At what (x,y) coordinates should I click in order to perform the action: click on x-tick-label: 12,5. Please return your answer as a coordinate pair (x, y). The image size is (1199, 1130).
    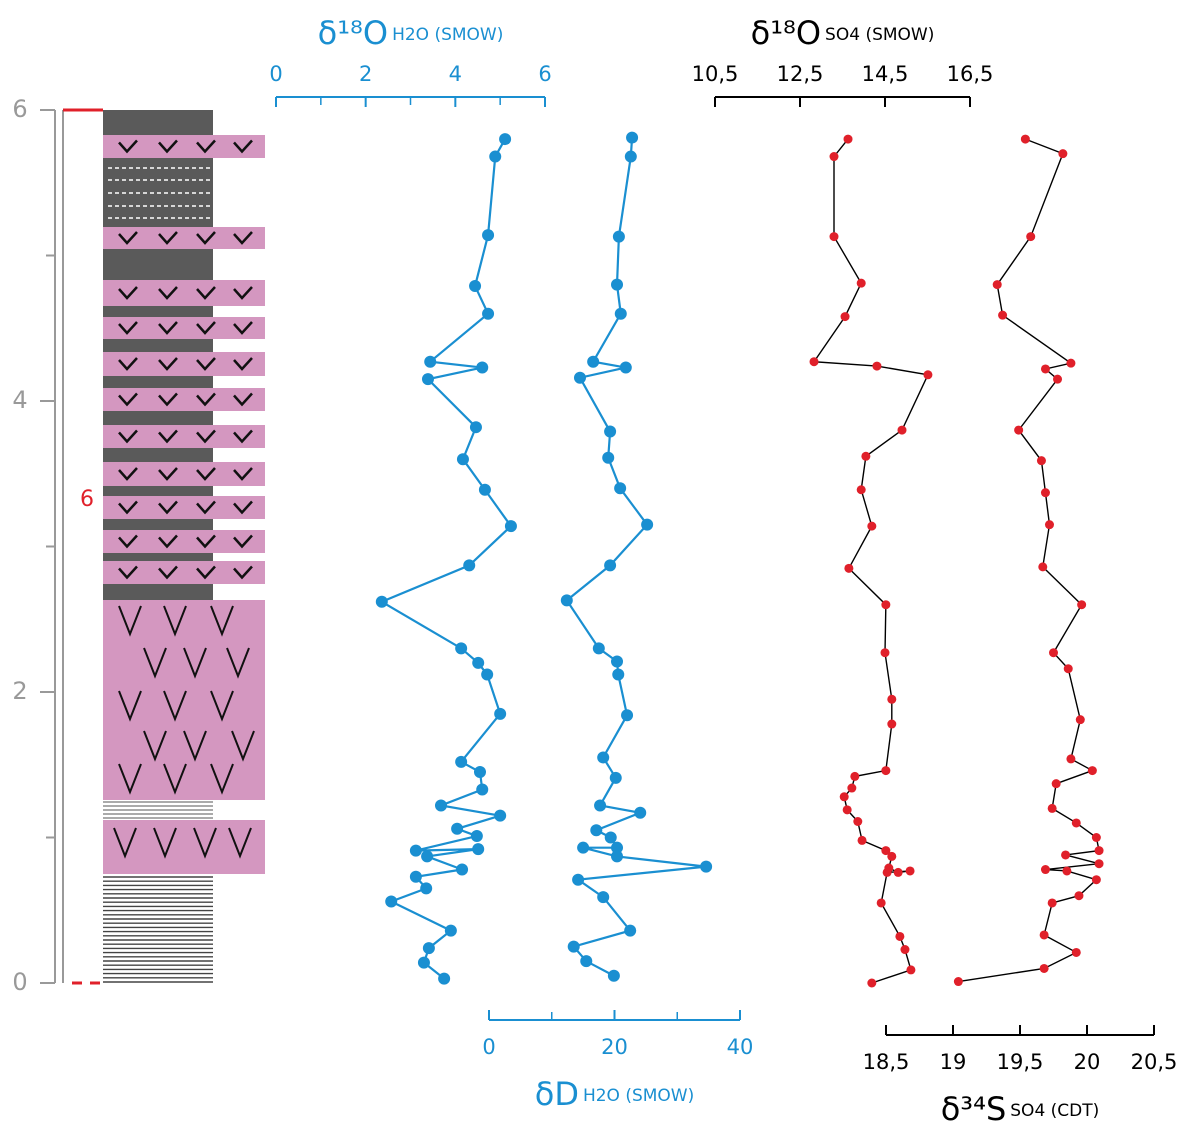
    Looking at the image, I should click on (800, 74).